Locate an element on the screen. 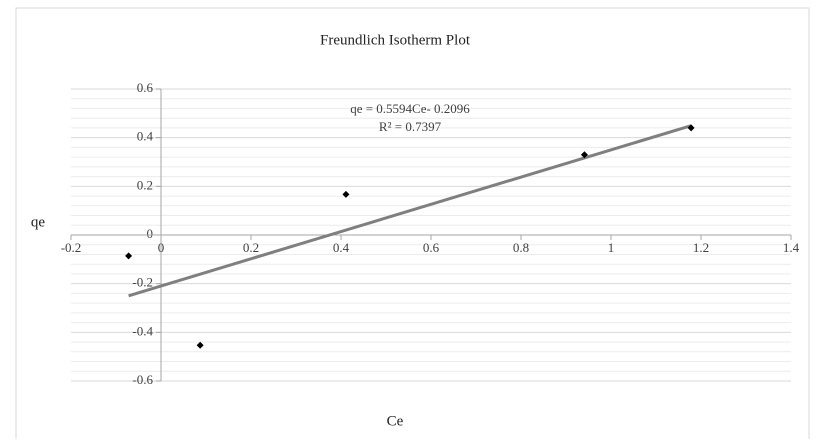 This screenshot has width=820, height=444. x-tick-label: -0.2 is located at coordinates (71, 247).